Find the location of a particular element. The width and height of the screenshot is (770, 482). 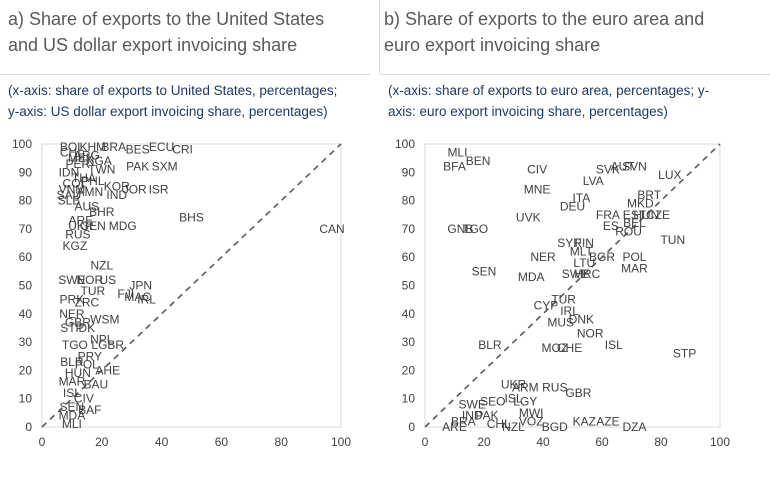

point-label: BLR is located at coordinates (72, 362).